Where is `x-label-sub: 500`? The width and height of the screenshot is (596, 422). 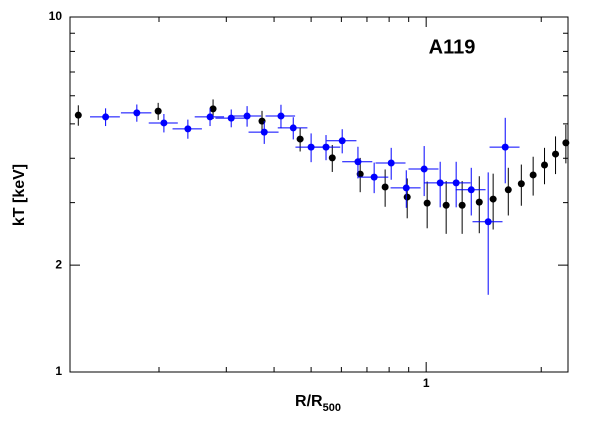
x-label-sub: 500 is located at coordinates (332, 408).